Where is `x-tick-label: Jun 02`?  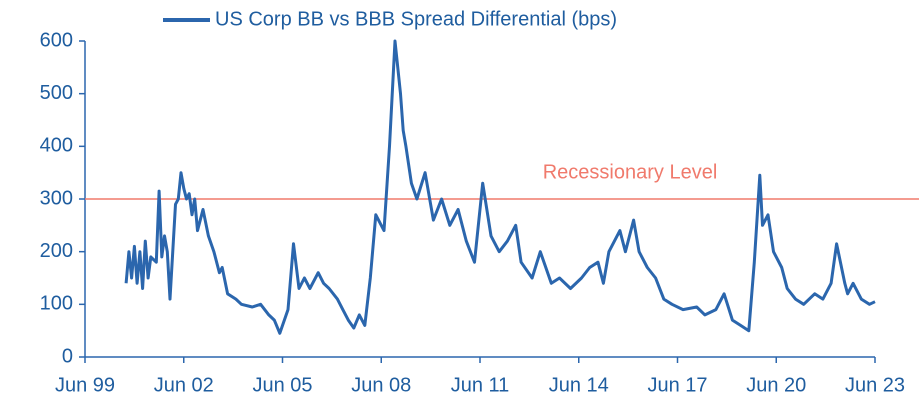
x-tick-label: Jun 02 is located at coordinates (184, 385).